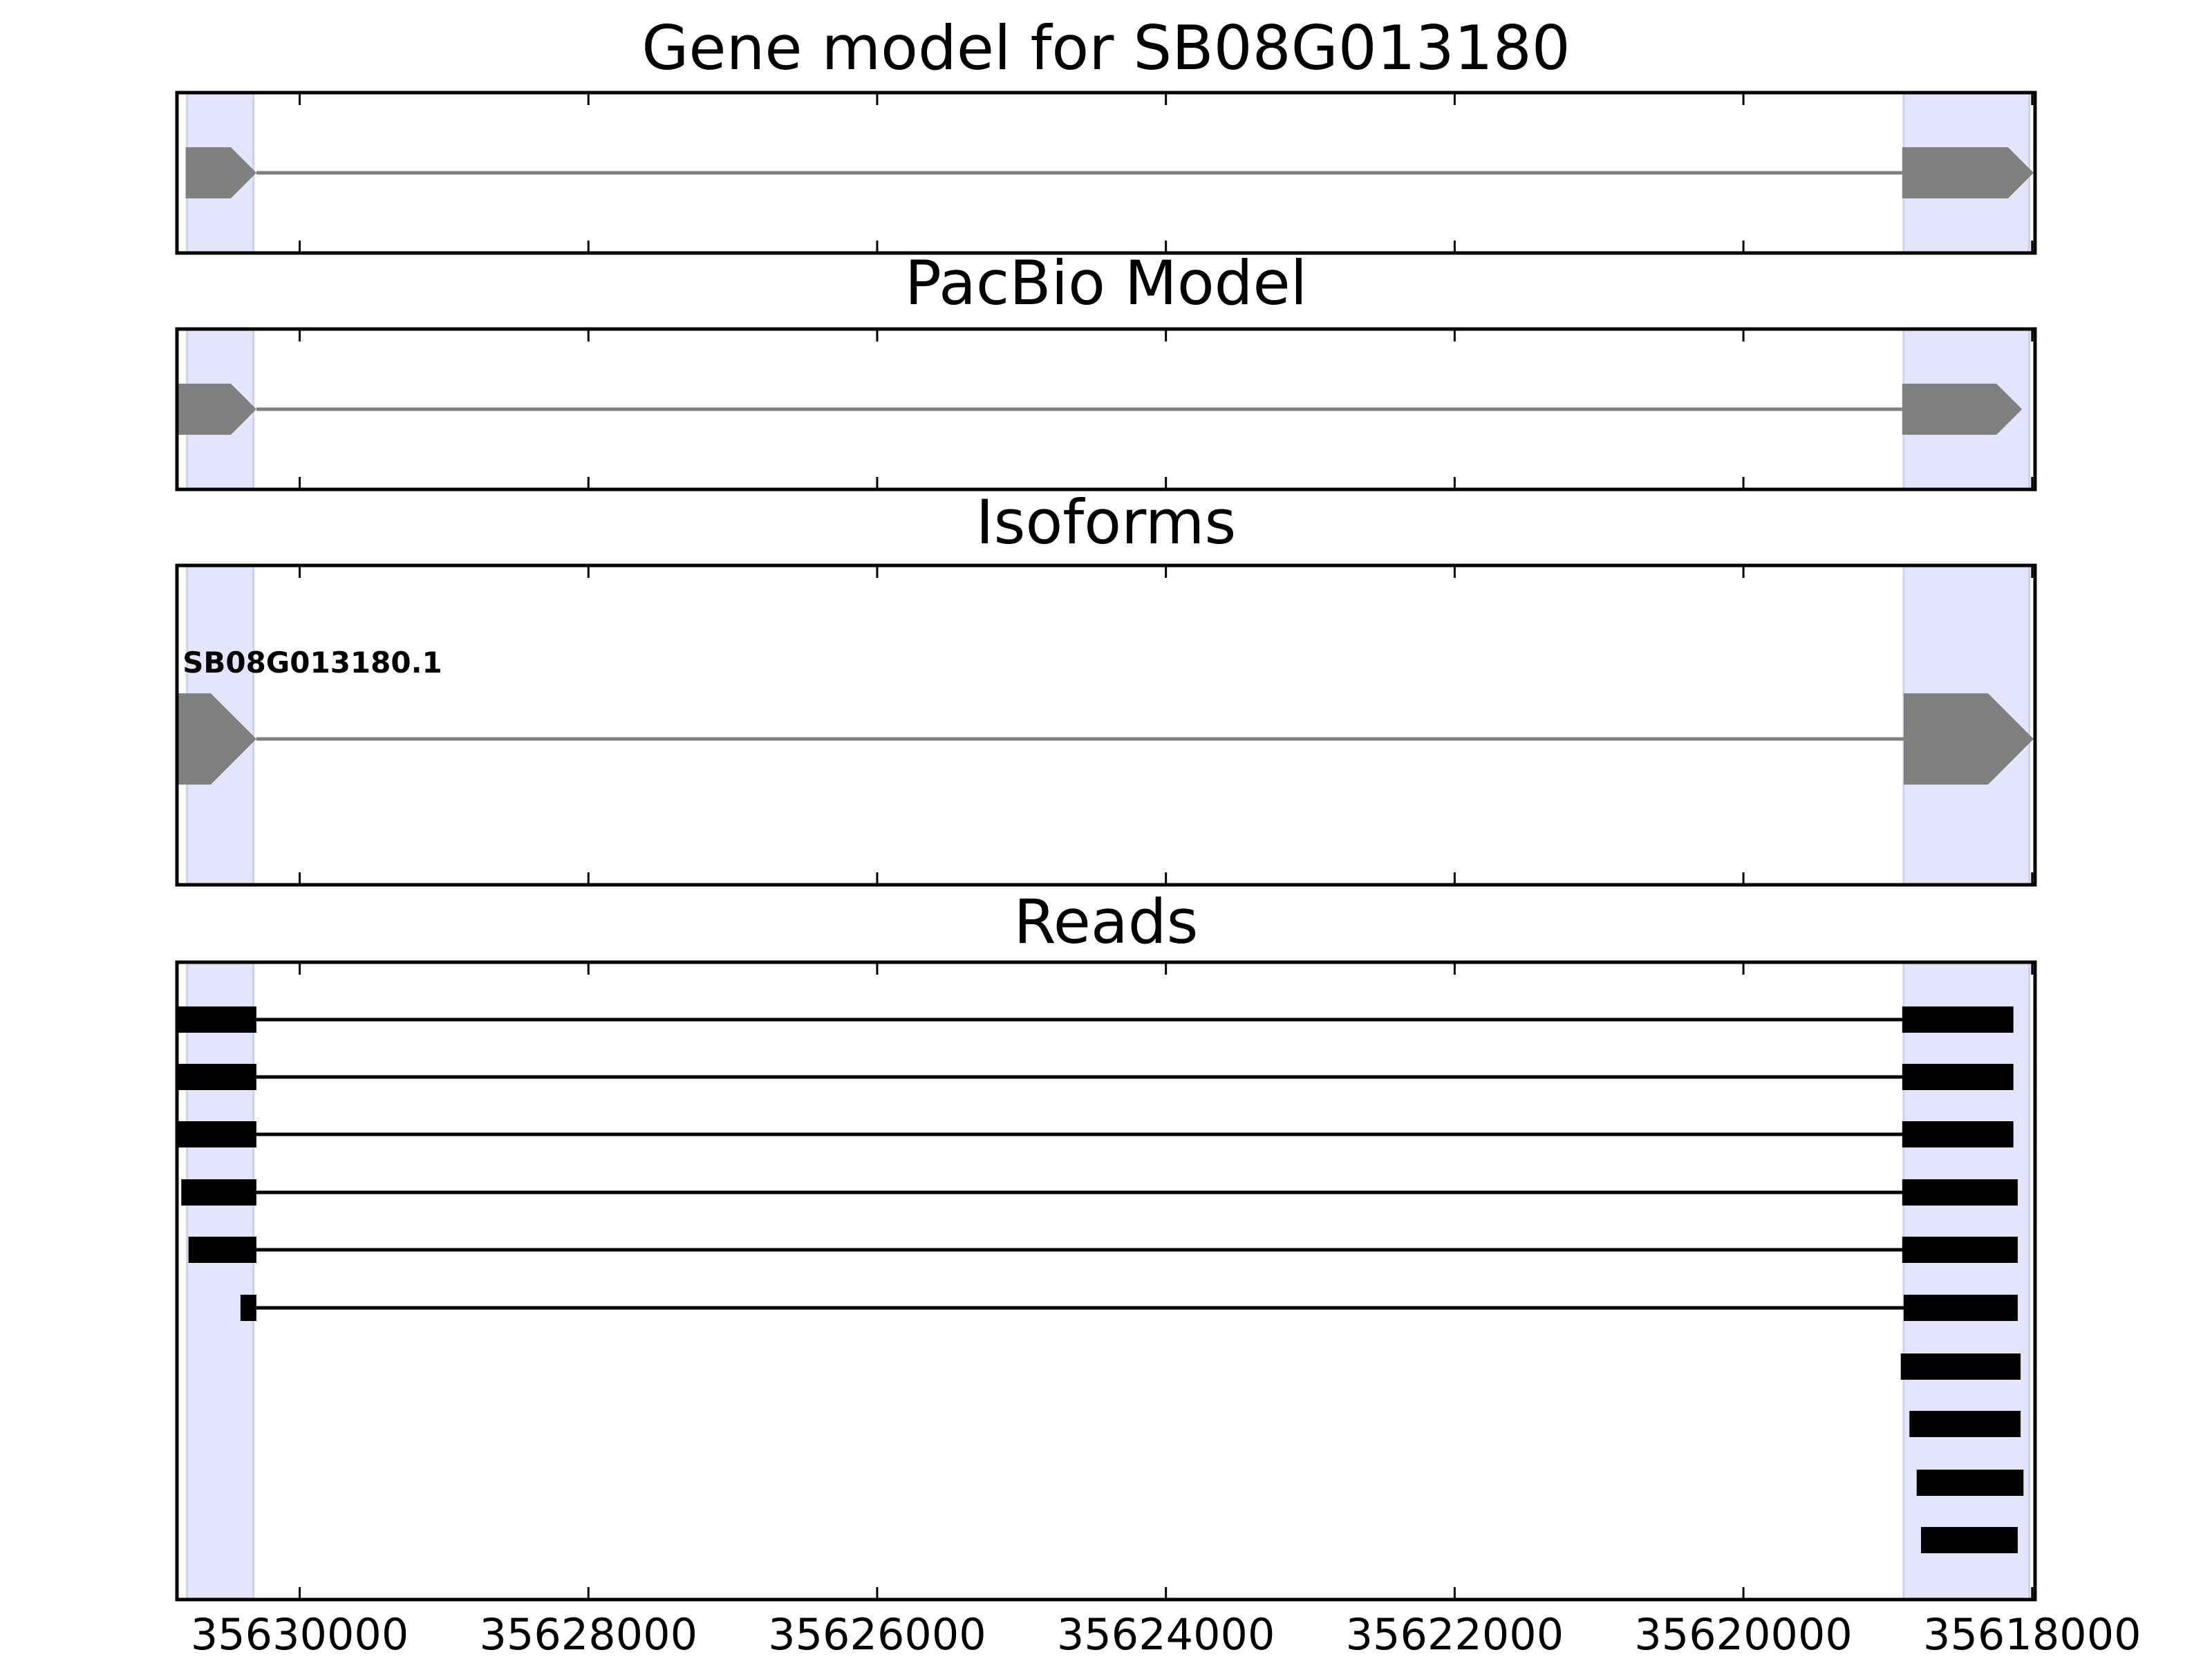 Image resolution: width=2212 pixels, height=1659 pixels. I want to click on panel-title: Gene model for SB08G013180, so click(1106, 48).